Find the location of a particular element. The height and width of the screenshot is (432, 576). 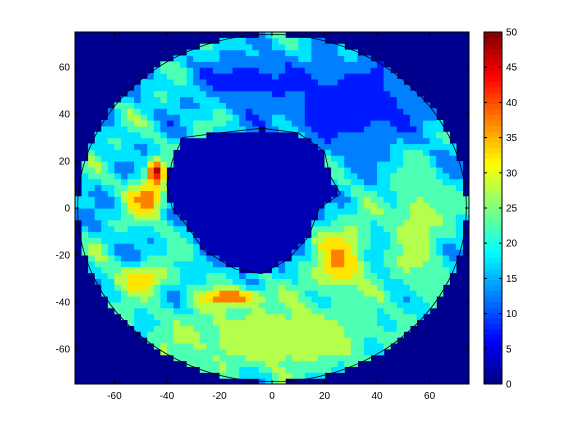

colorbar-segment is located at coordinates (493, 134).